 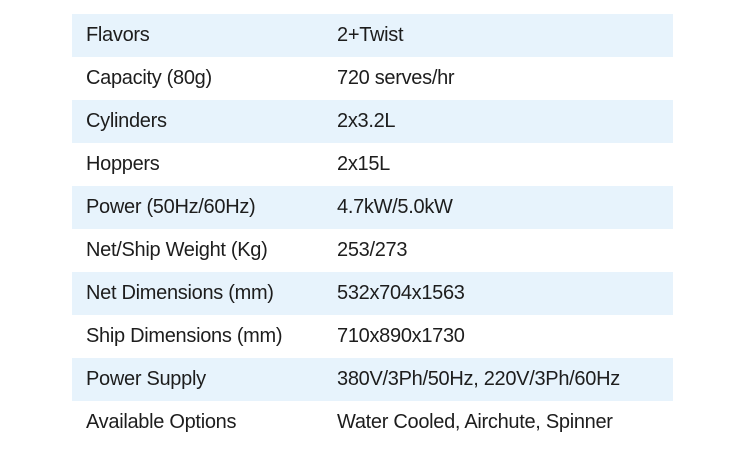 I want to click on spec-row-capacity: Capacity (80g) 720 serves/hr, so click(x=372, y=78).